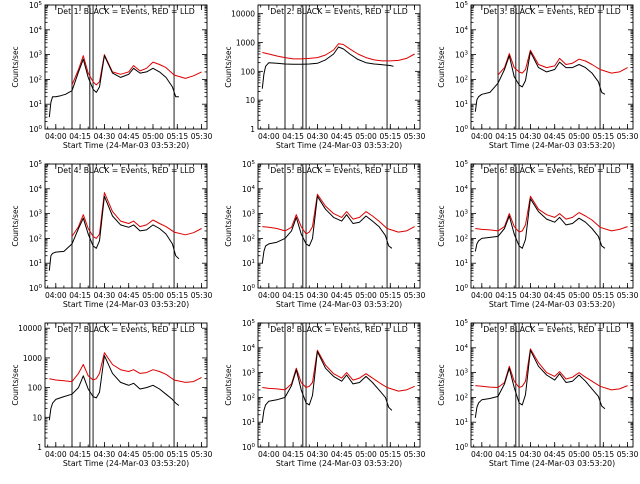 This screenshot has width=640, height=484. What do you see at coordinates (243, 14) in the screenshot?
I see `y-tick-label: 10000` at bounding box center [243, 14].